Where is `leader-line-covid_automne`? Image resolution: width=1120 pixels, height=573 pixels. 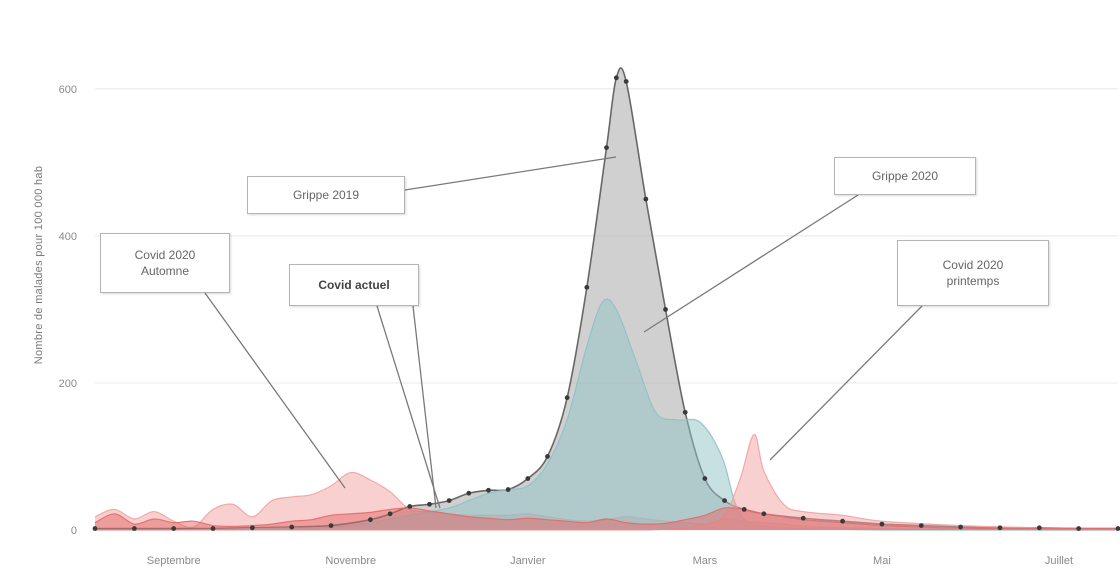 leader-line-covid_automne is located at coordinates (275, 390).